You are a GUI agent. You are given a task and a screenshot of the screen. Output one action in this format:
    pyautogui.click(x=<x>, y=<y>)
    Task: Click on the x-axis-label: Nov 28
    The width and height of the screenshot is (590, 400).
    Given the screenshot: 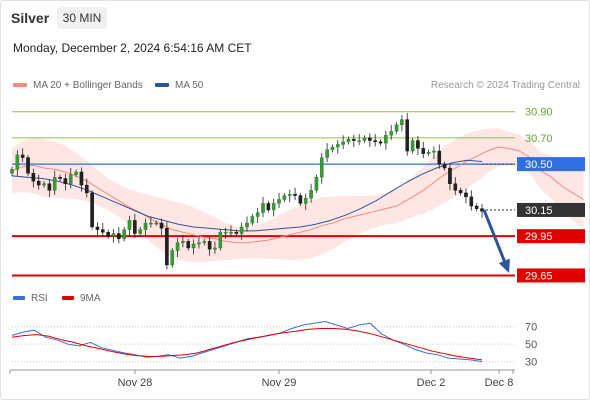 What is the action you would take?
    pyautogui.click(x=135, y=383)
    